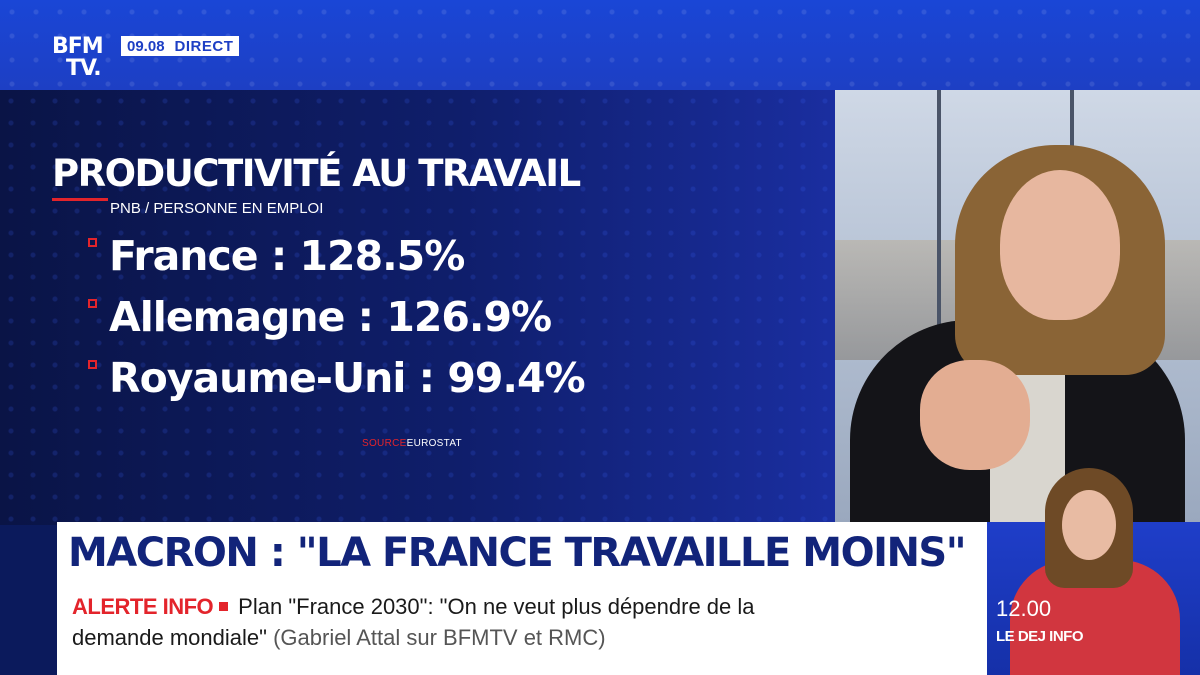  Describe the element at coordinates (143, 606) in the screenshot. I see `alert-info-label: ALERTE INFO` at that location.